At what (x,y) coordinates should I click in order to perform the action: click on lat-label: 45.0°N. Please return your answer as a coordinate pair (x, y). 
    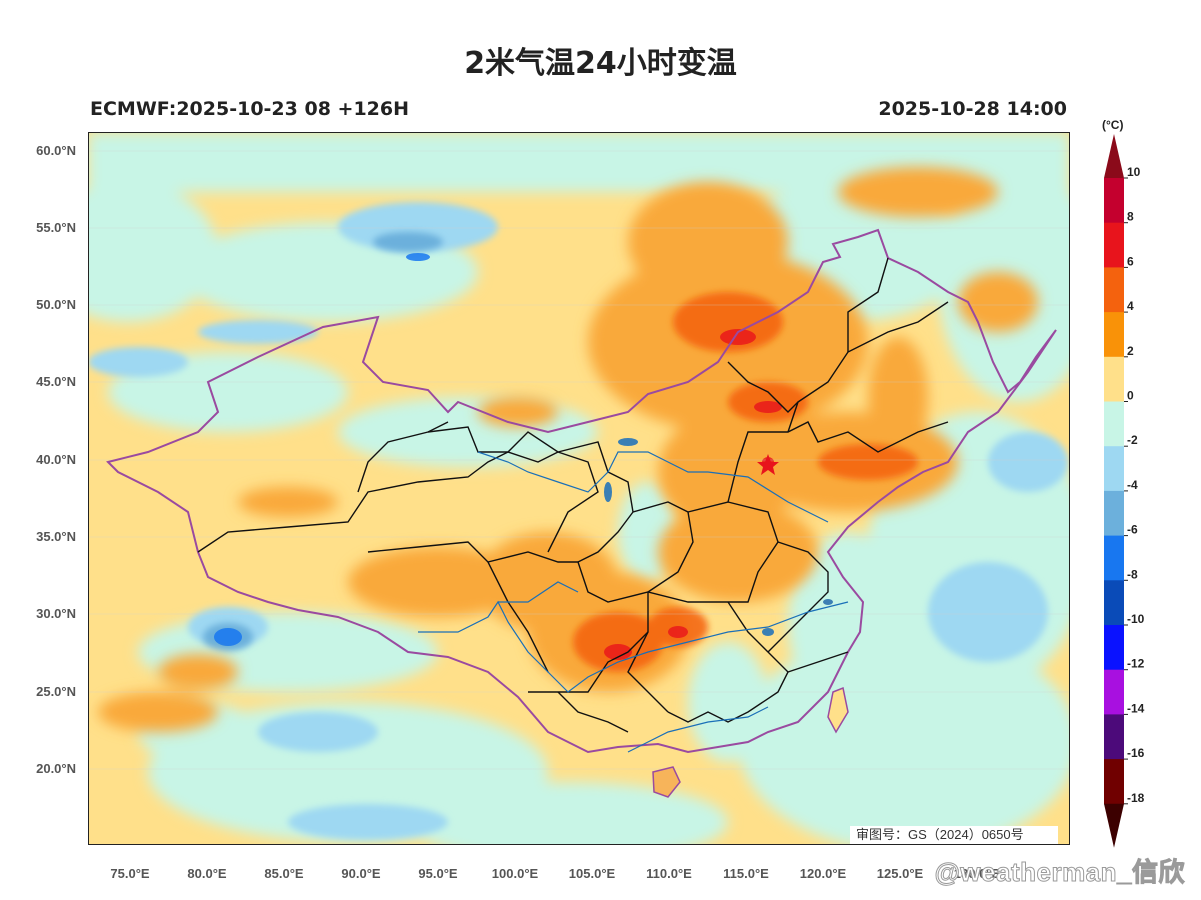
    Looking at the image, I should click on (56, 381).